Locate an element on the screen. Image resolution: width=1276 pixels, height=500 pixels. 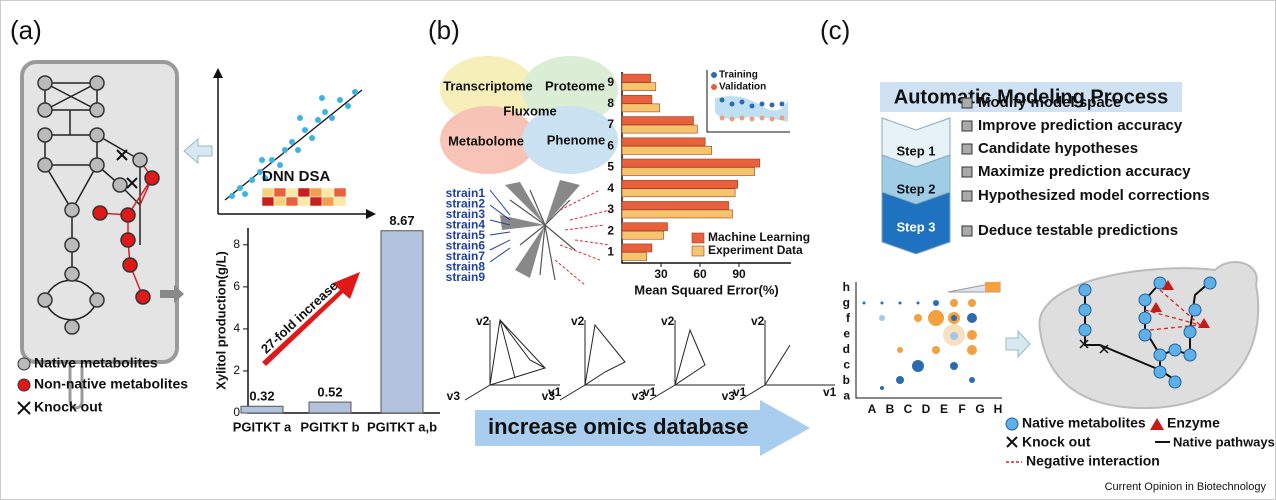
strain-label: strain3 is located at coordinates (466, 214).